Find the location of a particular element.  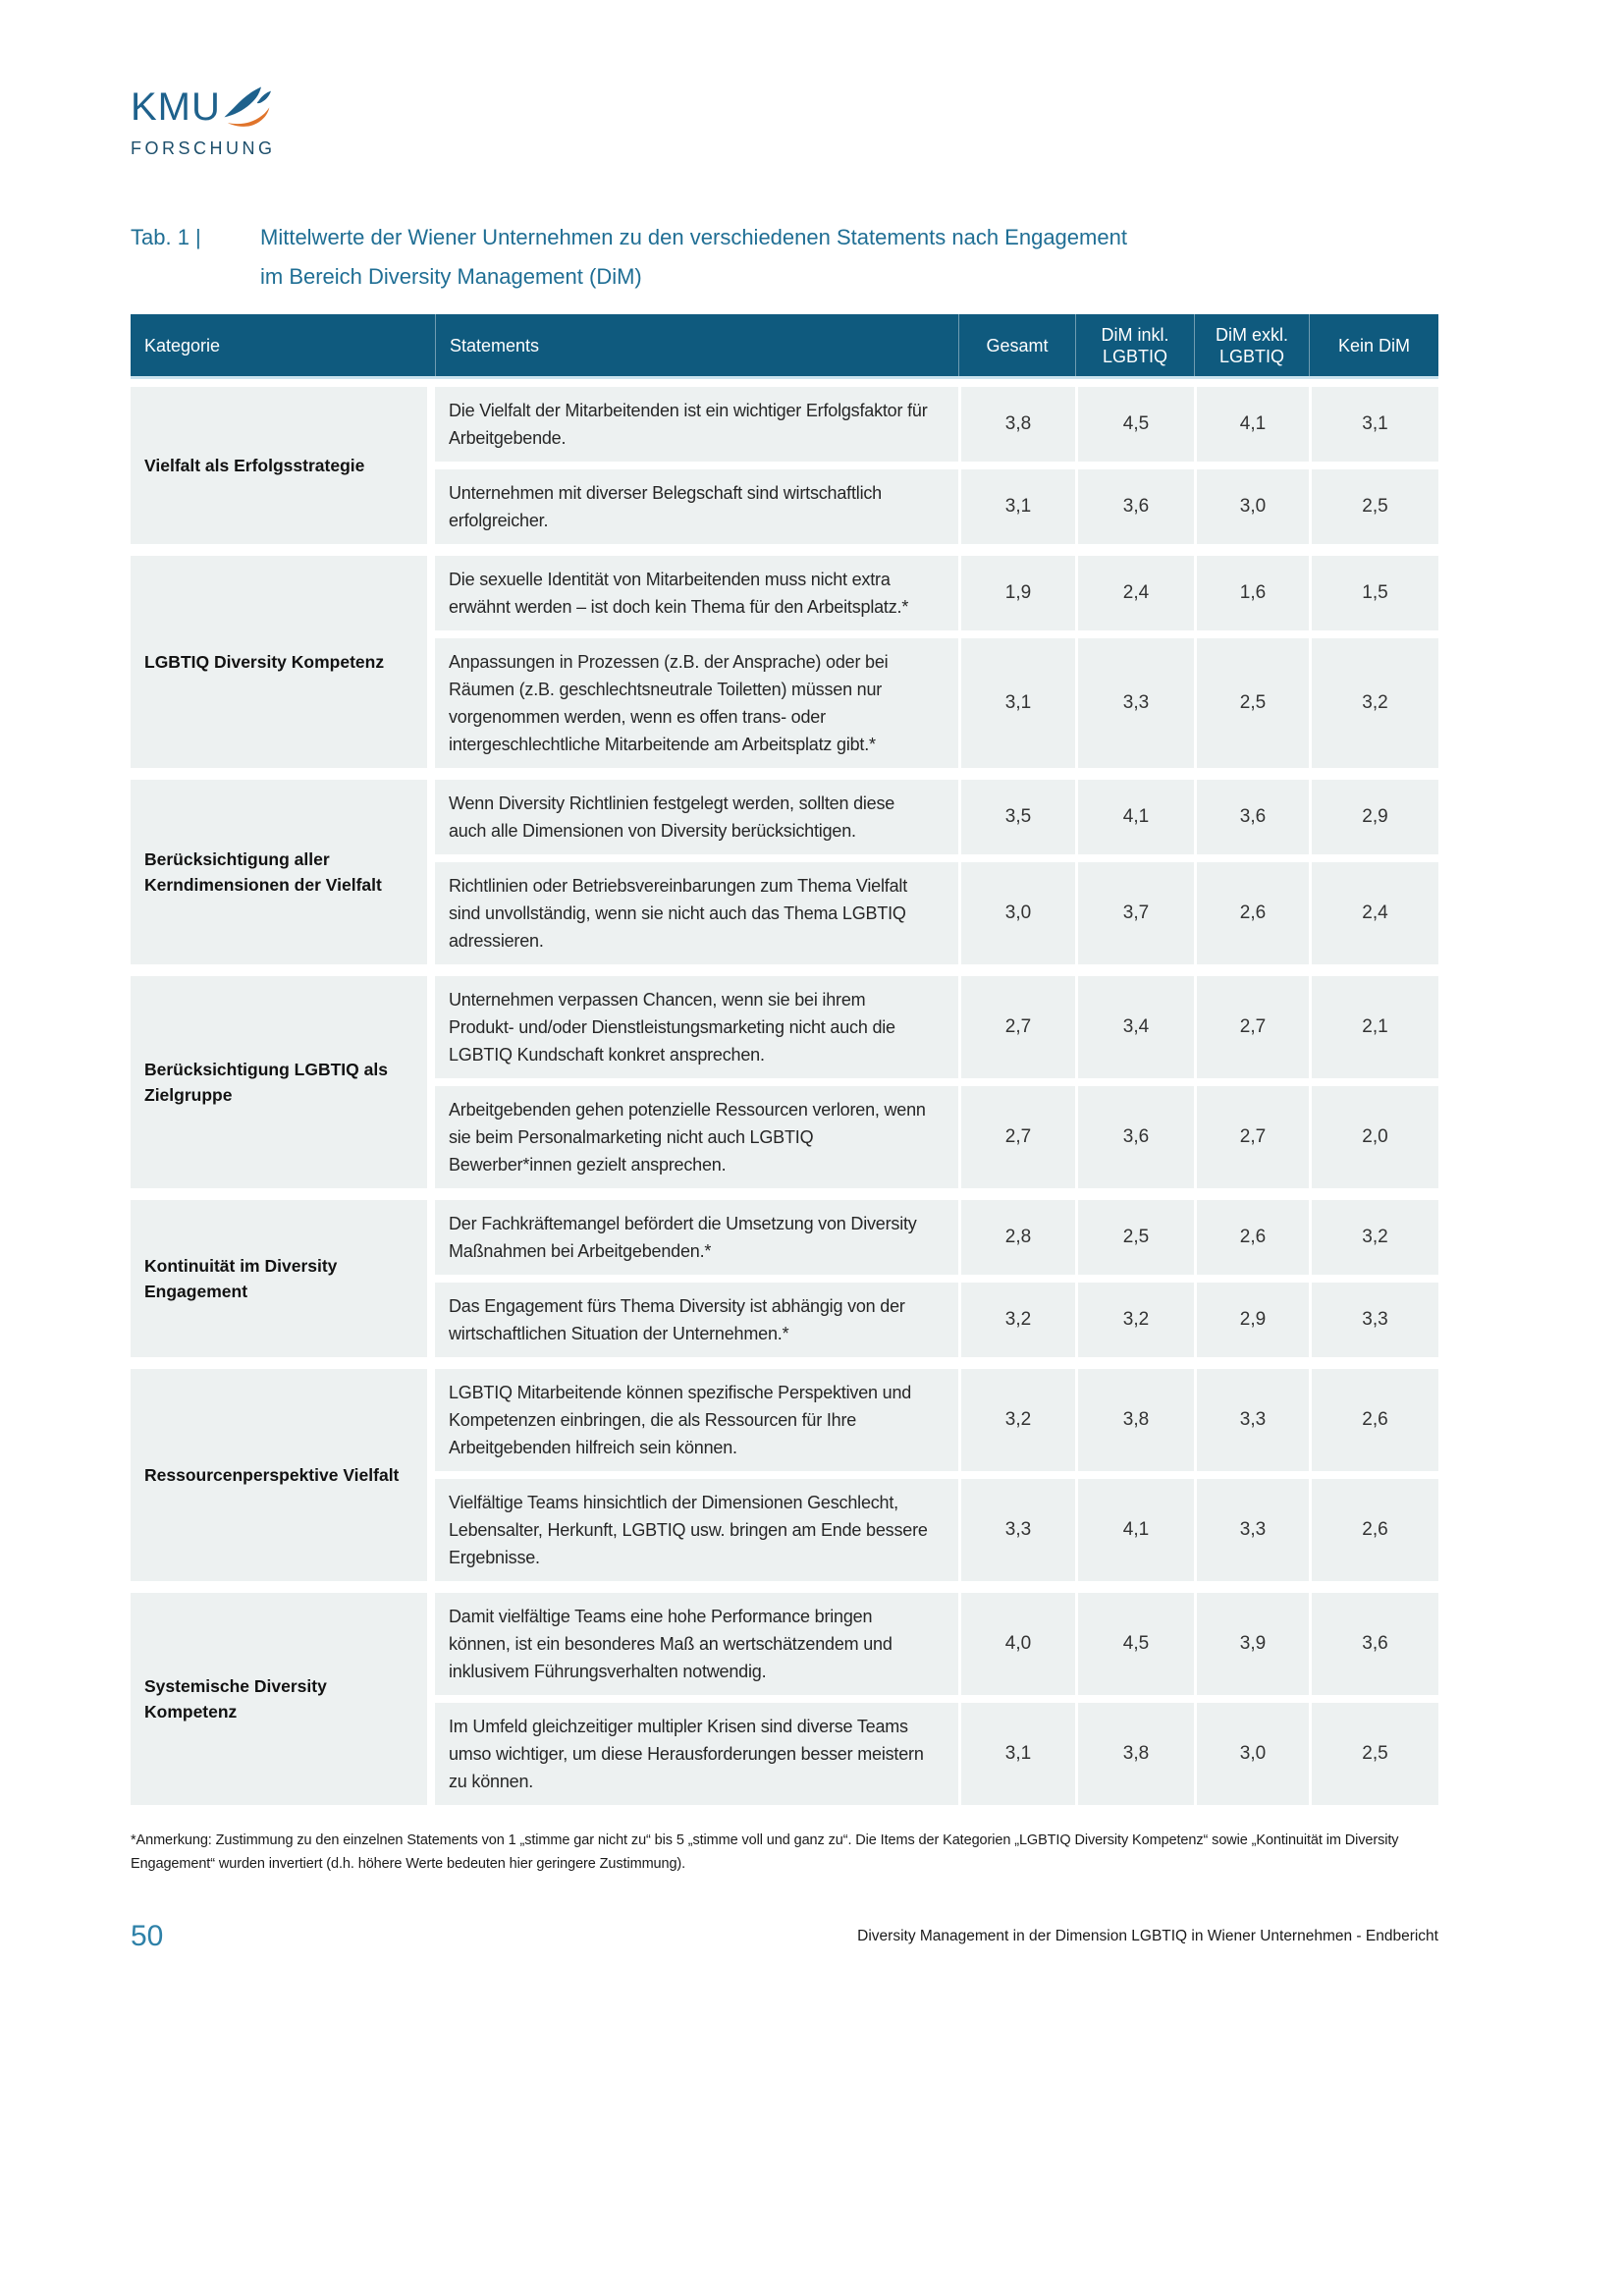

value-cell: 1,9 is located at coordinates (1017, 593).